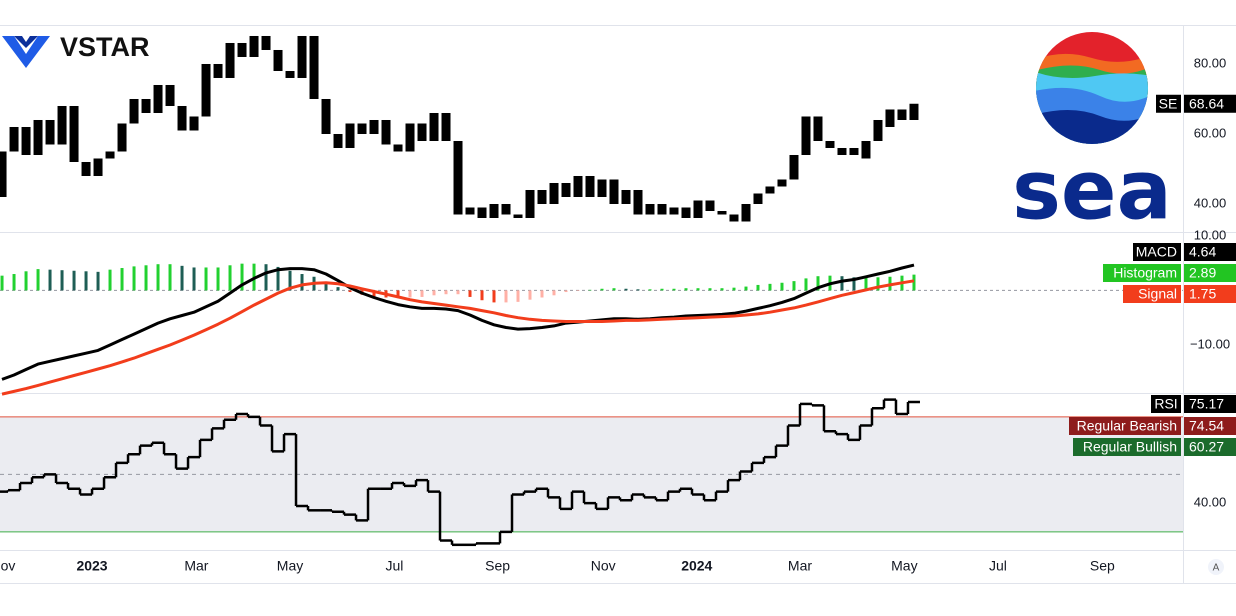 The width and height of the screenshot is (1236, 616). What do you see at coordinates (497, 566) in the screenshot?
I see `x-tick-label: Sep` at bounding box center [497, 566].